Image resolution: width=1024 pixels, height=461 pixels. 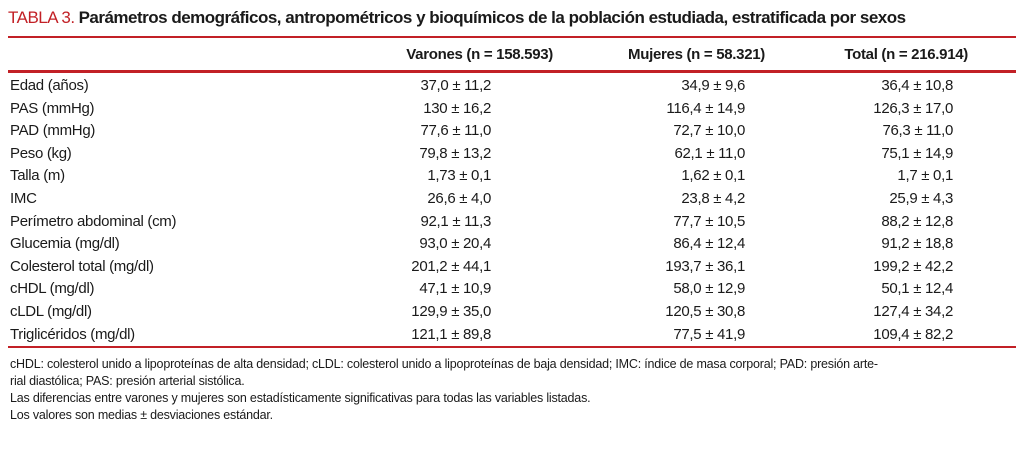 What do you see at coordinates (913, 266) in the screenshot?
I see `value-cell-total: 199,2 ± 42,2` at bounding box center [913, 266].